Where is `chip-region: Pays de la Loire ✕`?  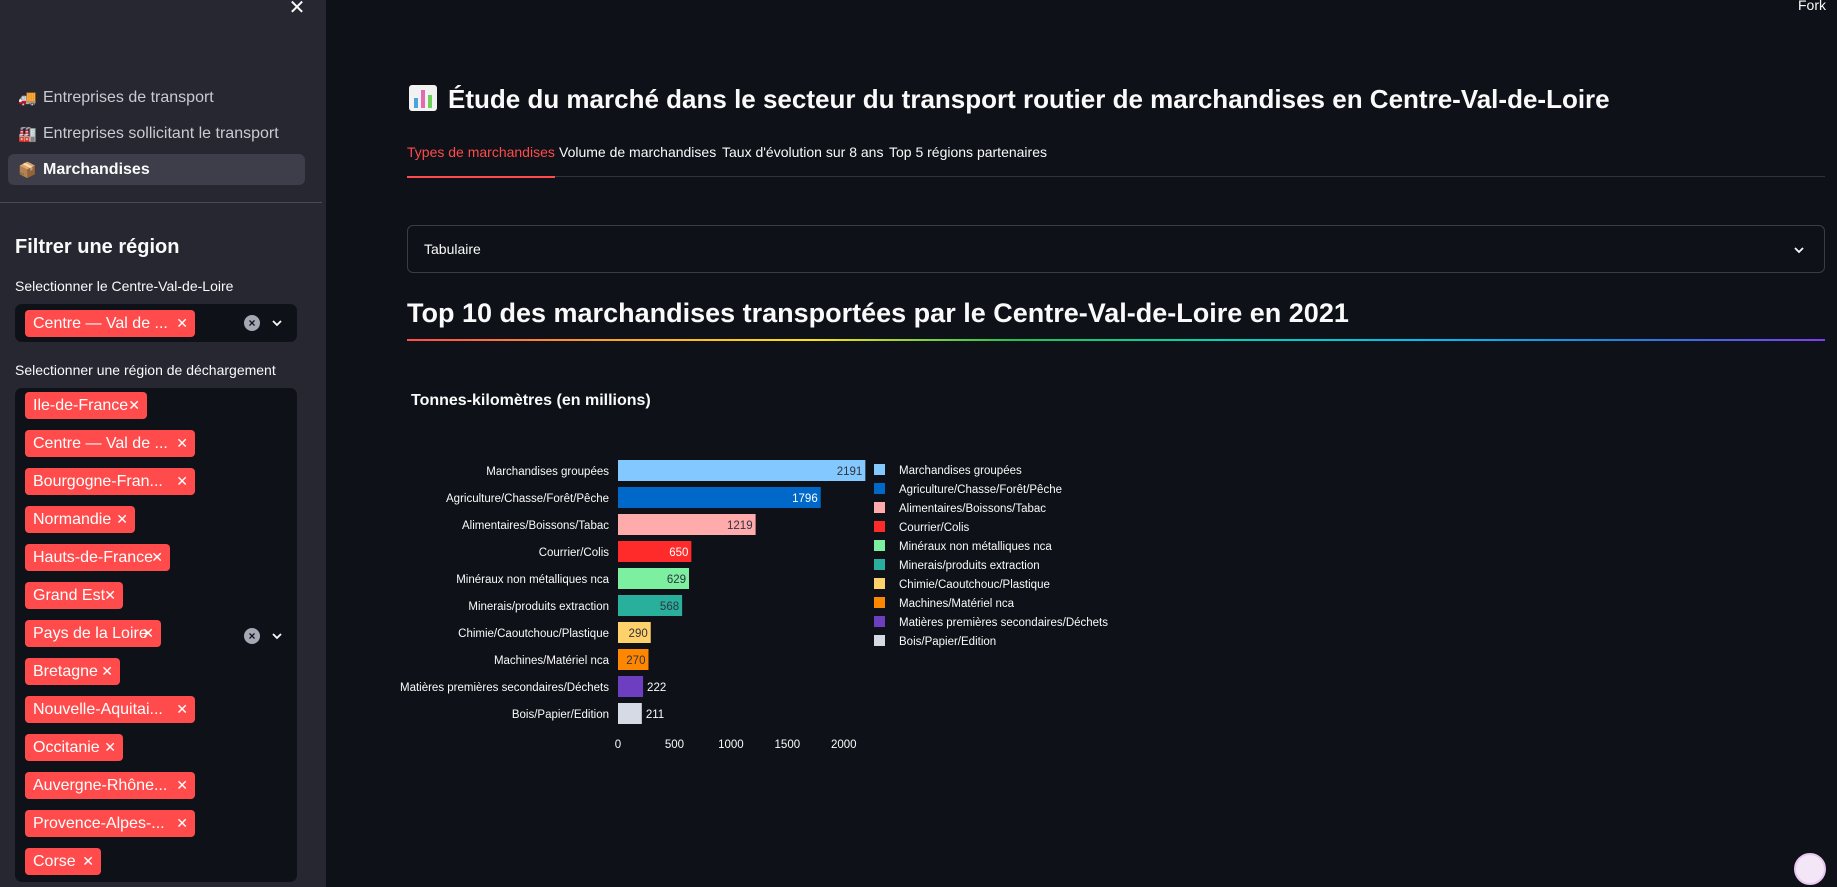 chip-region: Pays de la Loire ✕ is located at coordinates (93, 633).